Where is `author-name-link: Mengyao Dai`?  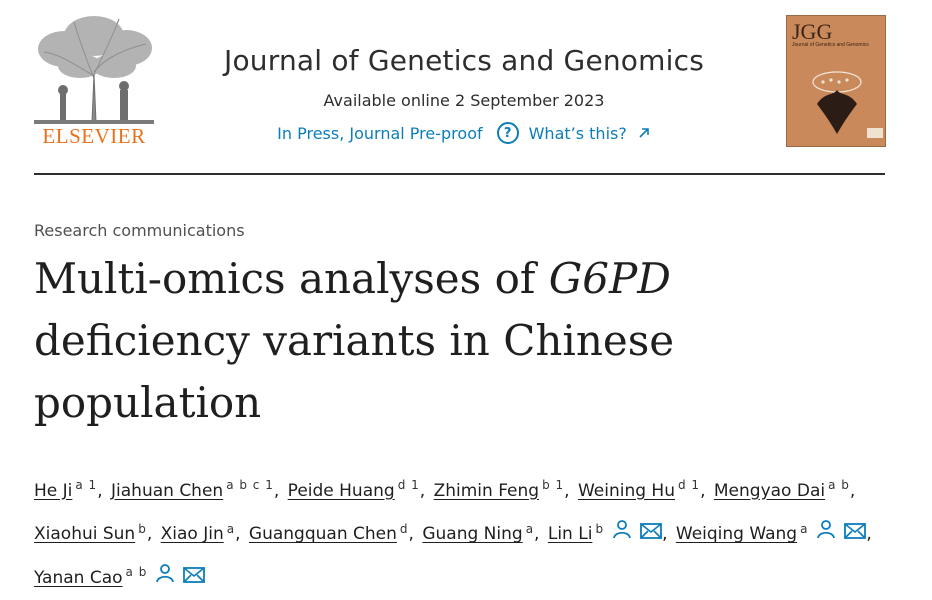 author-name-link: Mengyao Dai is located at coordinates (769, 490).